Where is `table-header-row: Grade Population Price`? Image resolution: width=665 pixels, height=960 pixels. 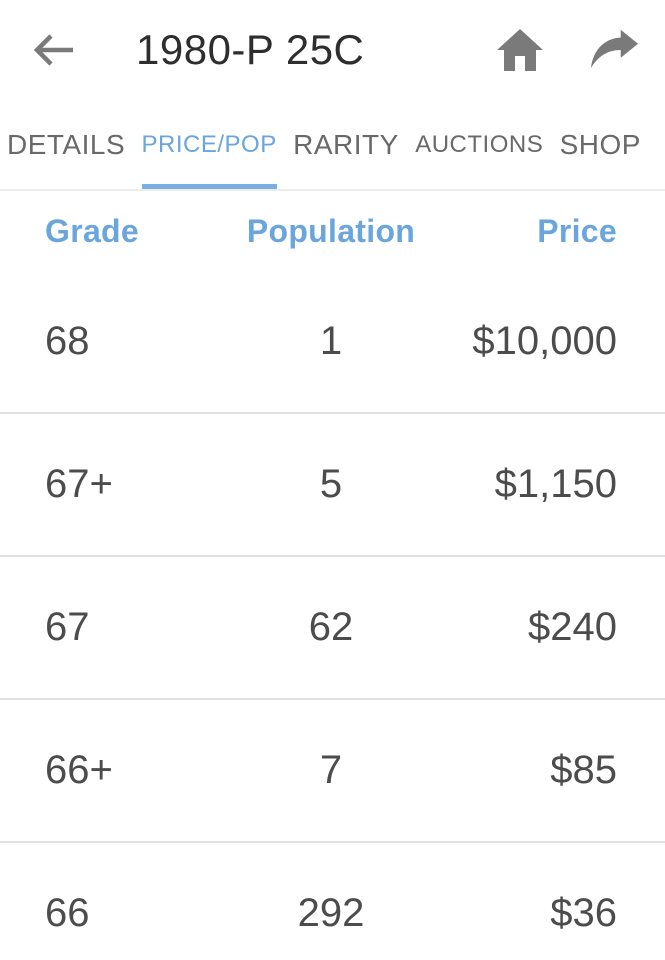
table-header-row: Grade Population Price is located at coordinates (332, 231).